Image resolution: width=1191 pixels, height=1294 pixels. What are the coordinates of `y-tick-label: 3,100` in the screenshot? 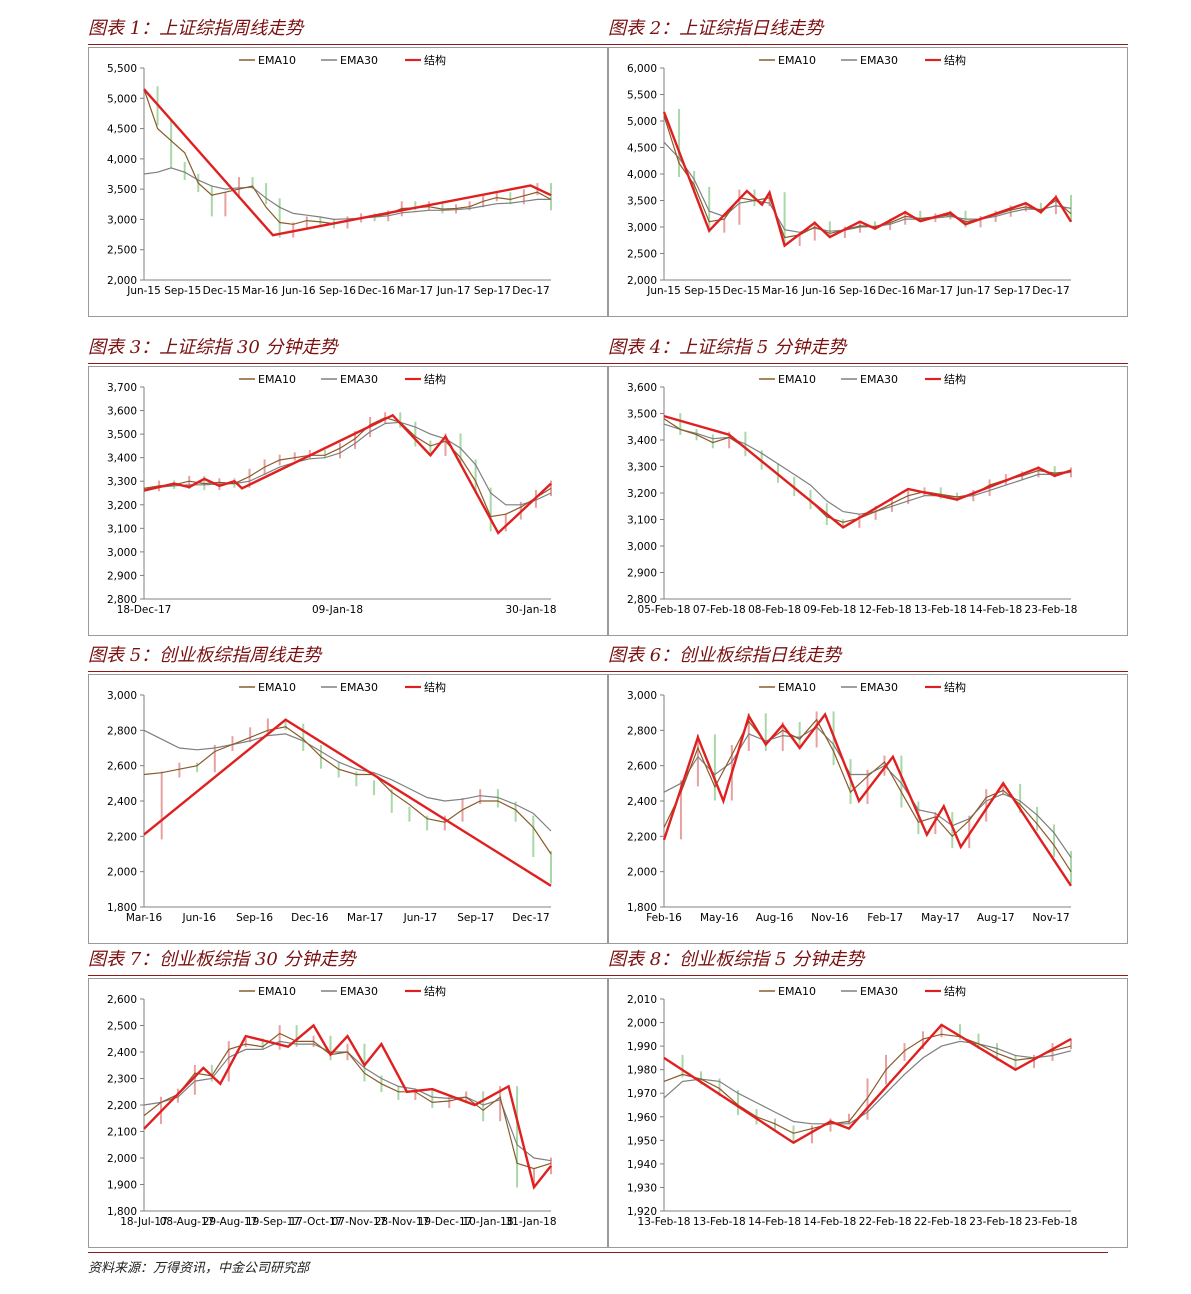 It's located at (642, 521).